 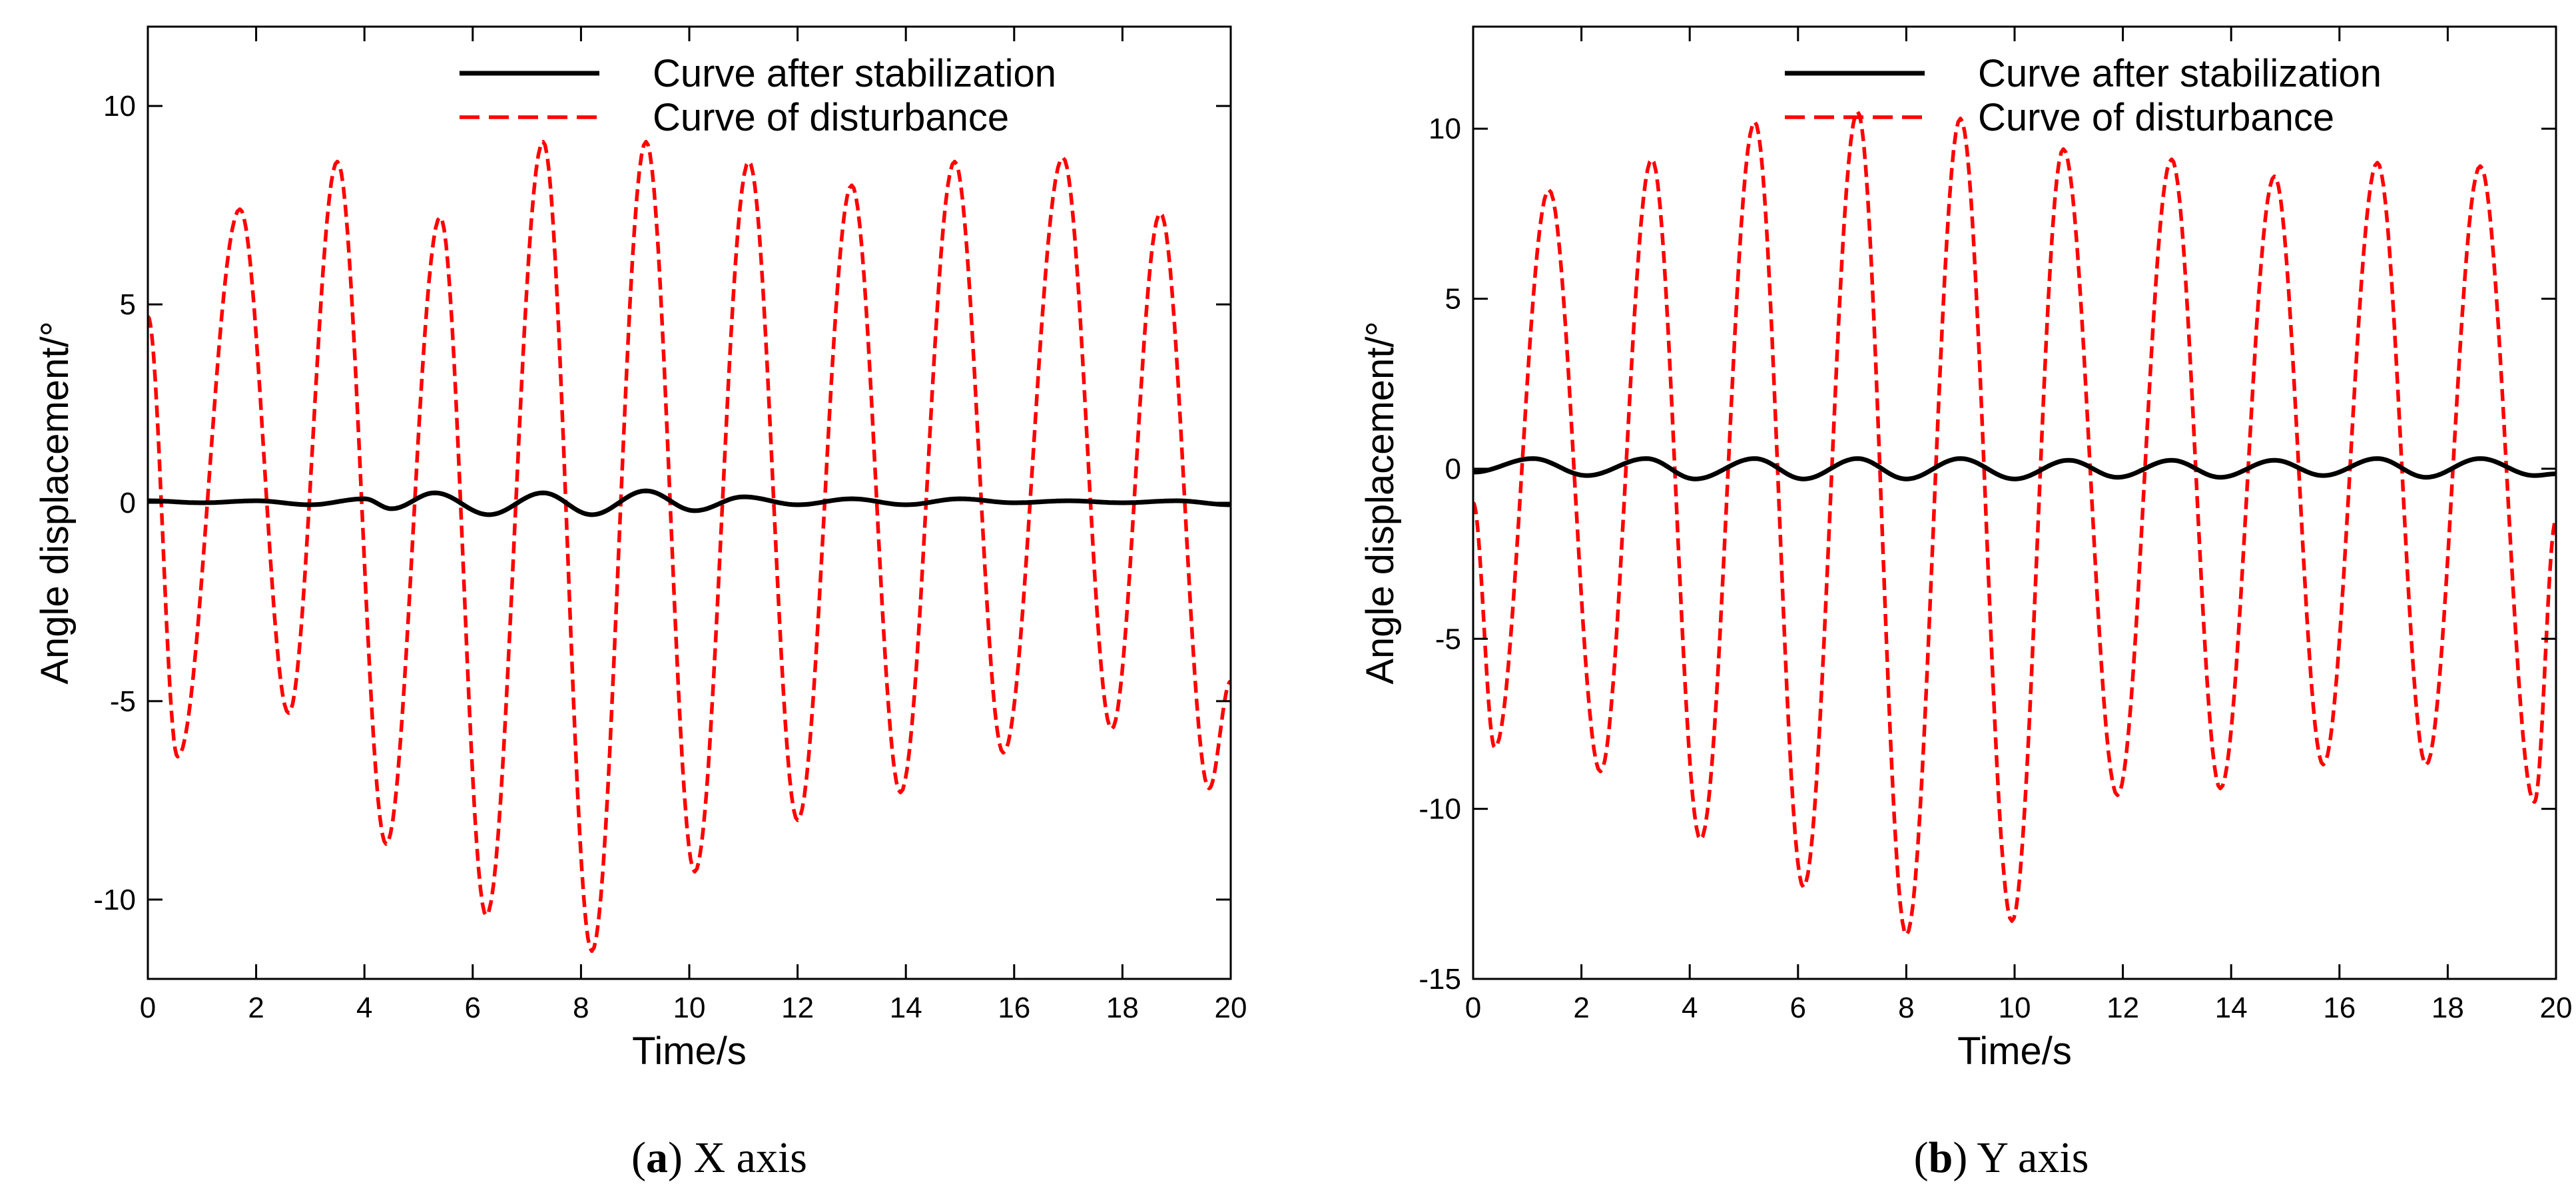 What do you see at coordinates (745, 1158) in the screenshot?
I see `caption-a-text: X axis` at bounding box center [745, 1158].